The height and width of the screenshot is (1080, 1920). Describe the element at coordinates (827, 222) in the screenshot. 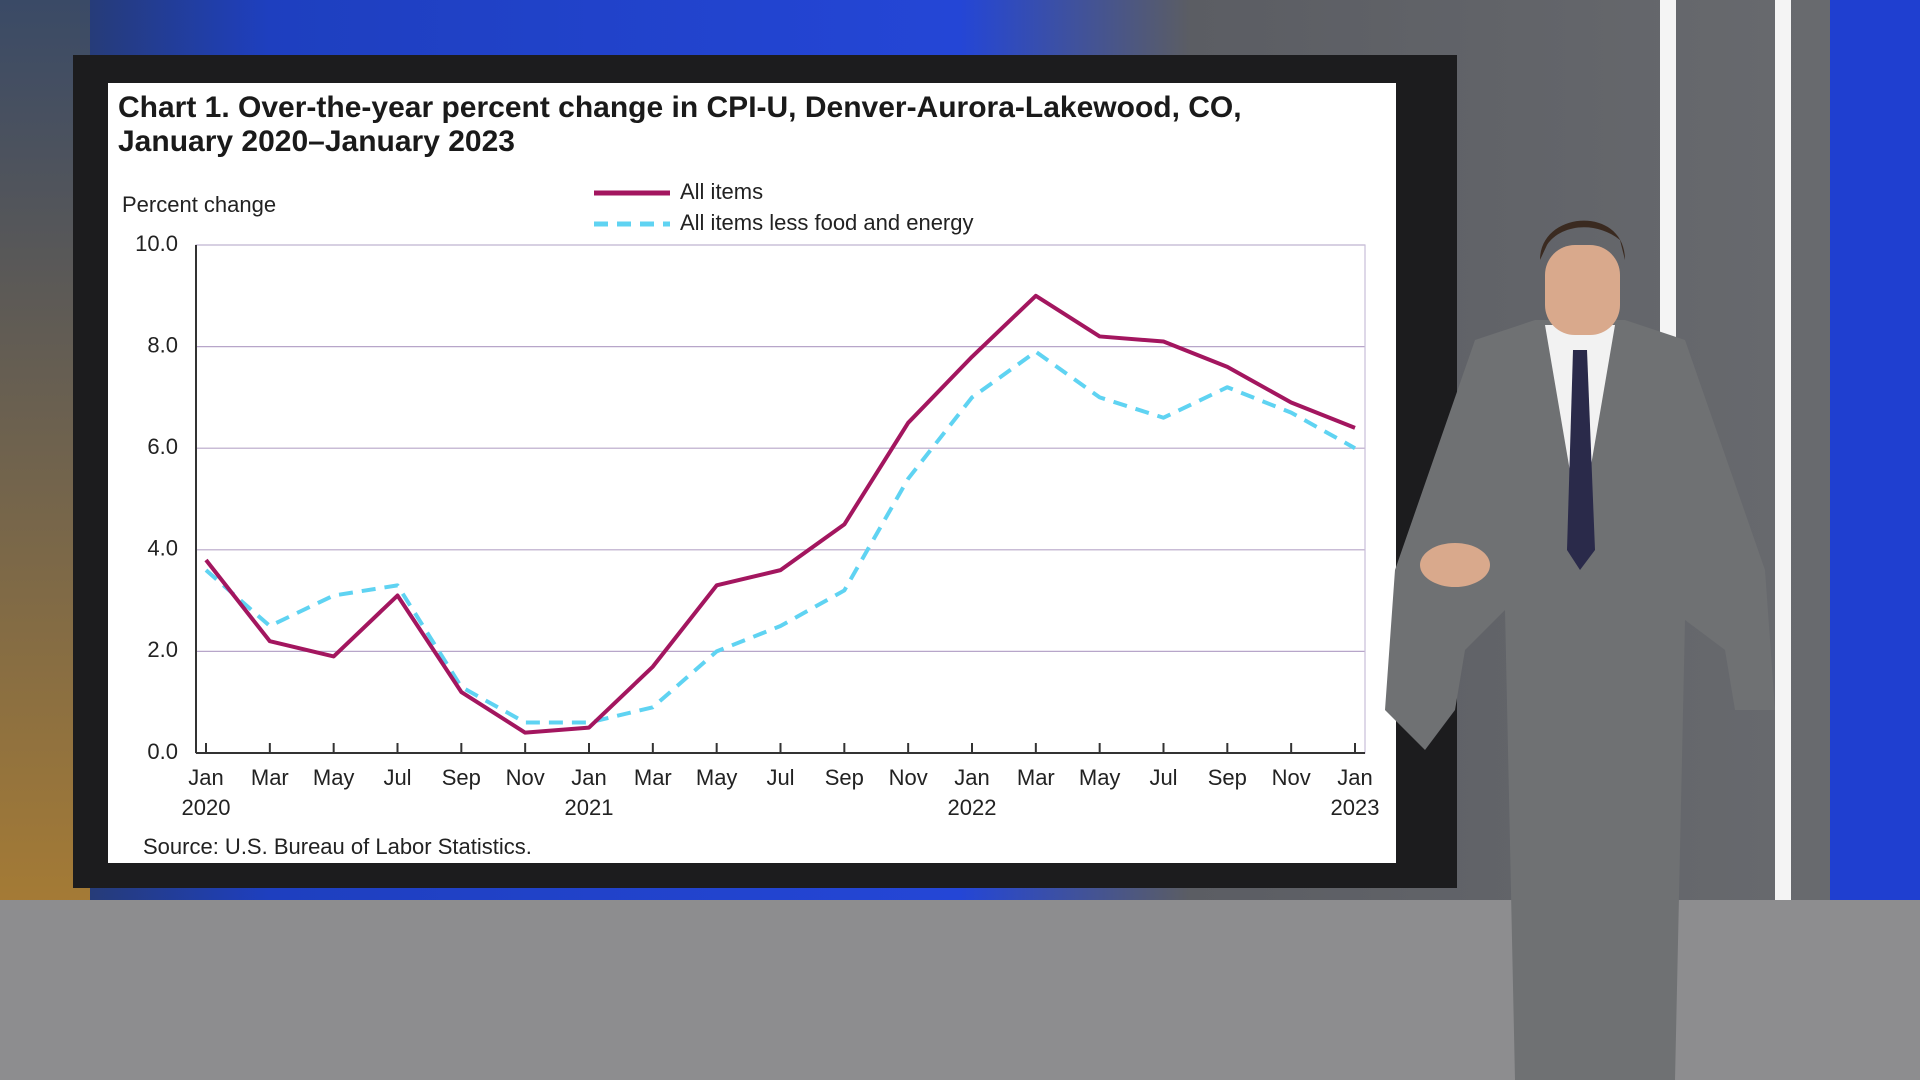

I see `legend-label: All items less food and energy` at that location.